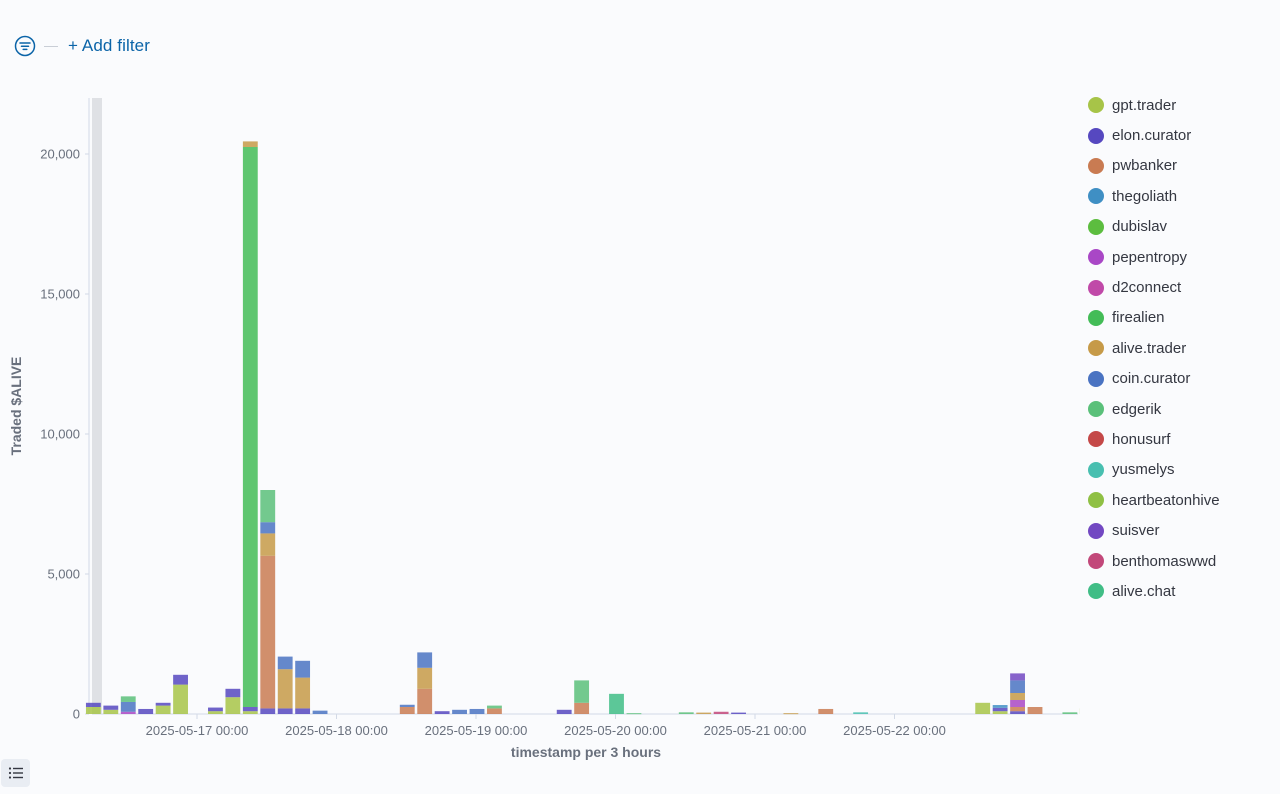 This screenshot has width=1280, height=794. I want to click on legend-item: honusurf, so click(1154, 439).